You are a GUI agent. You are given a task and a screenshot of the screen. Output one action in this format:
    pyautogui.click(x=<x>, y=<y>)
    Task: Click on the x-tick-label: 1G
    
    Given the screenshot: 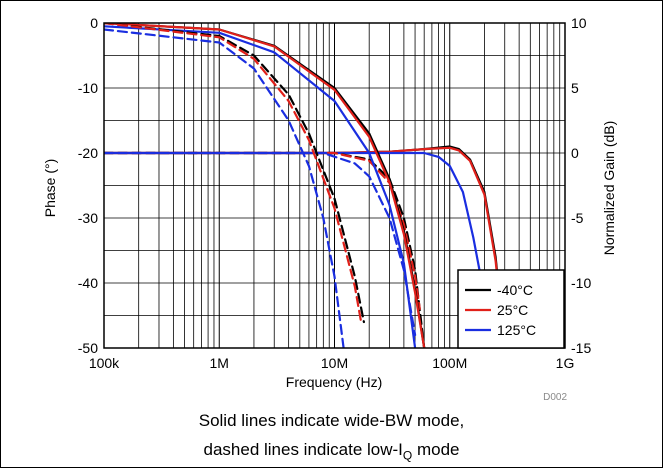 What is the action you would take?
    pyautogui.click(x=565, y=363)
    